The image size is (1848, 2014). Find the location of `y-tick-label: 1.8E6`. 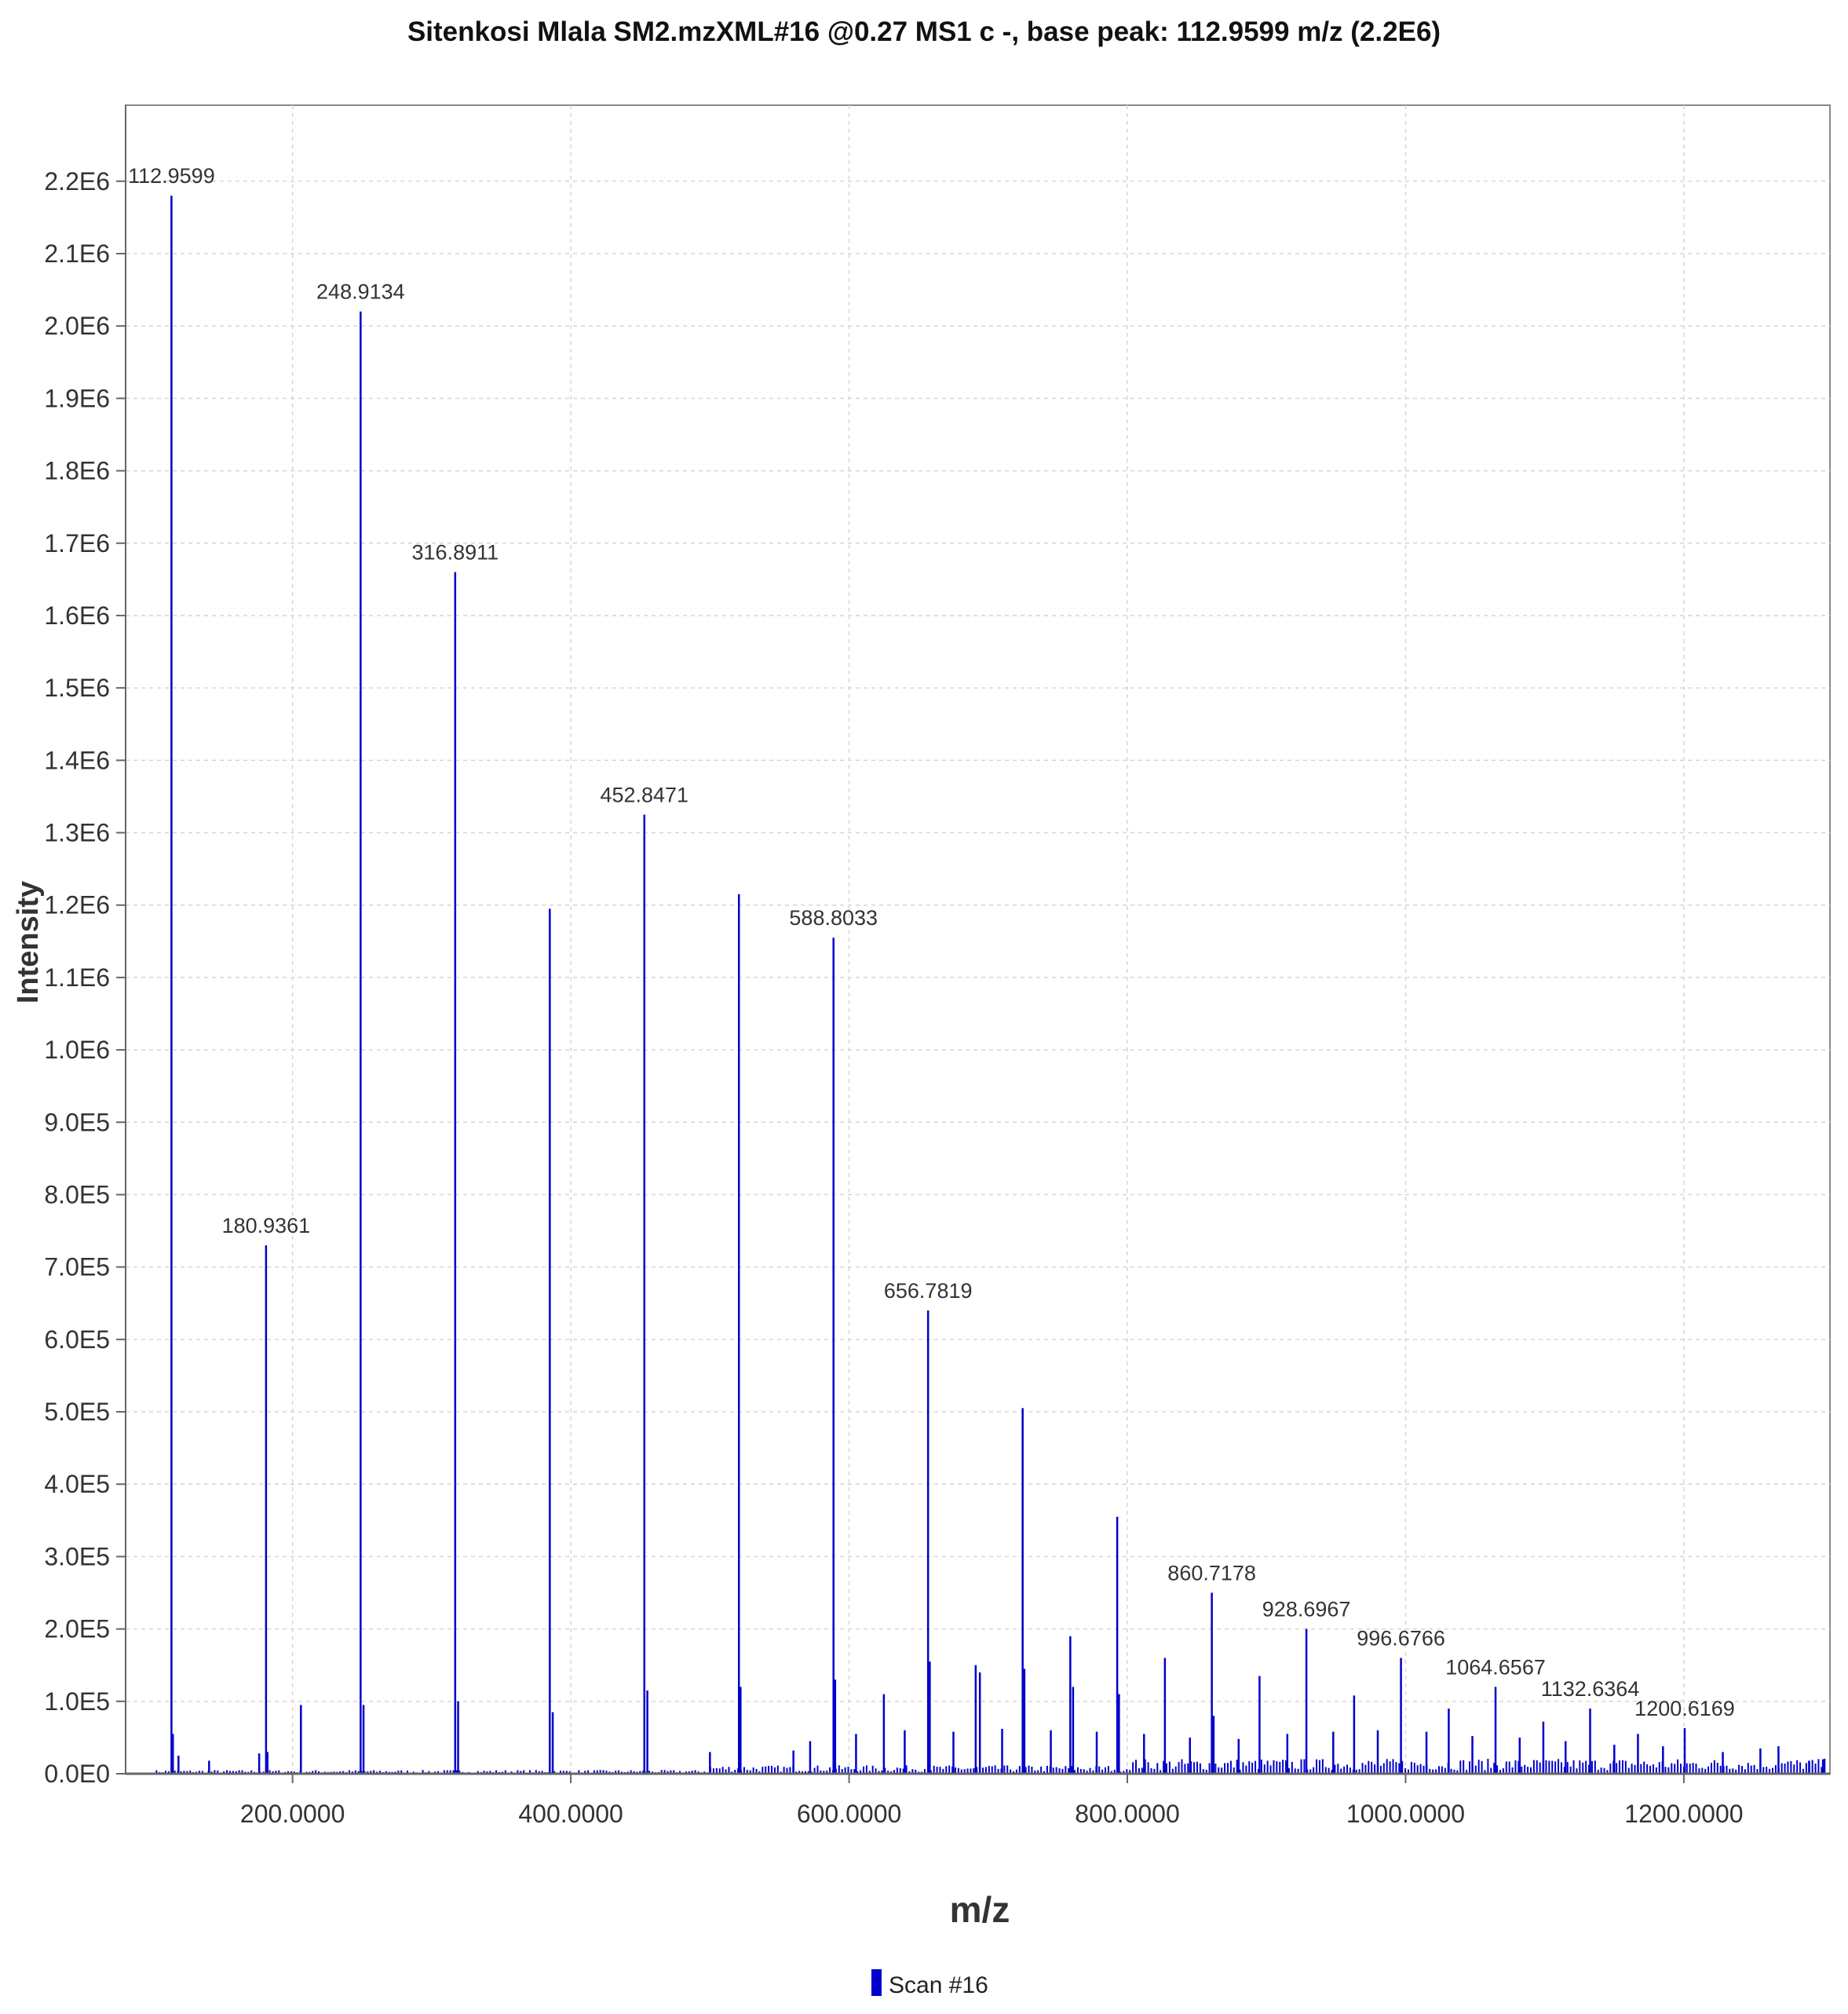

y-tick-label: 1.8E6 is located at coordinates (77, 471).